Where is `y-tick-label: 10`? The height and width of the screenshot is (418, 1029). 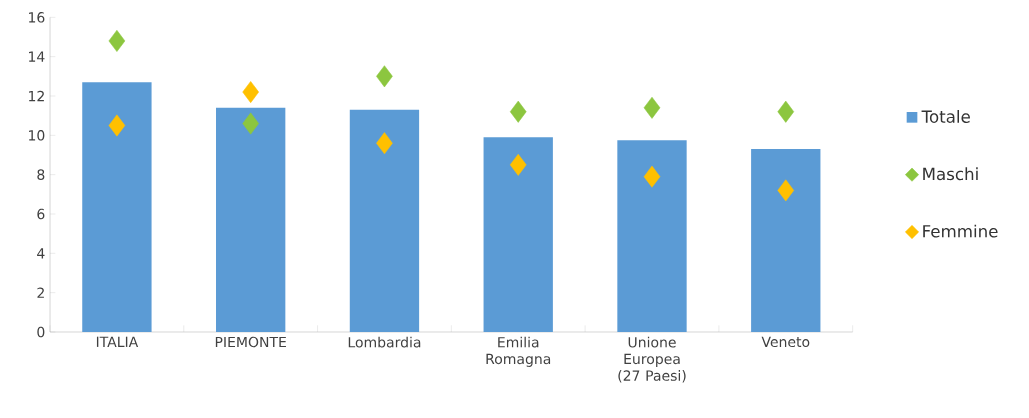 y-tick-label: 10 is located at coordinates (37, 135).